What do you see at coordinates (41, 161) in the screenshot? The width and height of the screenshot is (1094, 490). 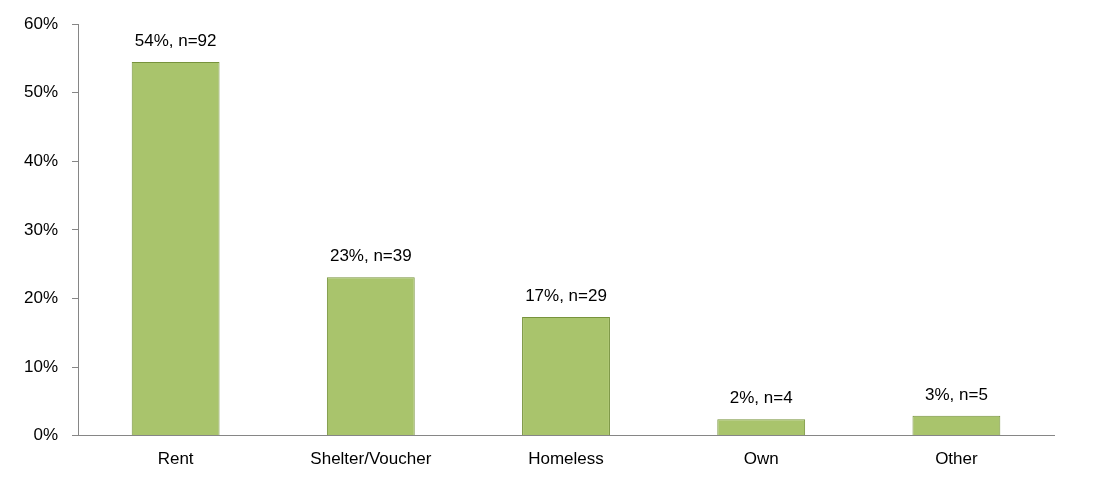 I see `y-tick-label: 40%` at bounding box center [41, 161].